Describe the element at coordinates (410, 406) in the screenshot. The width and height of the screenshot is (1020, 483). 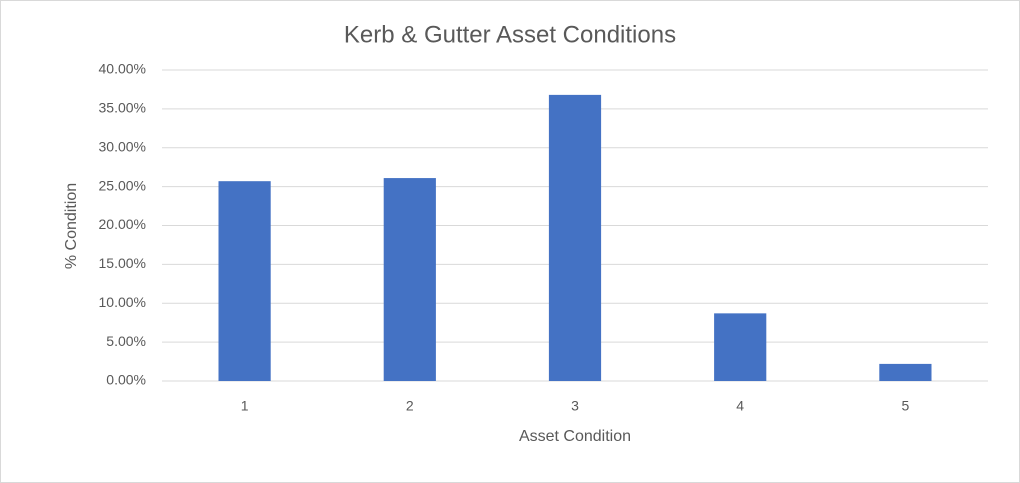
I see `x-tick-label: 2` at that location.